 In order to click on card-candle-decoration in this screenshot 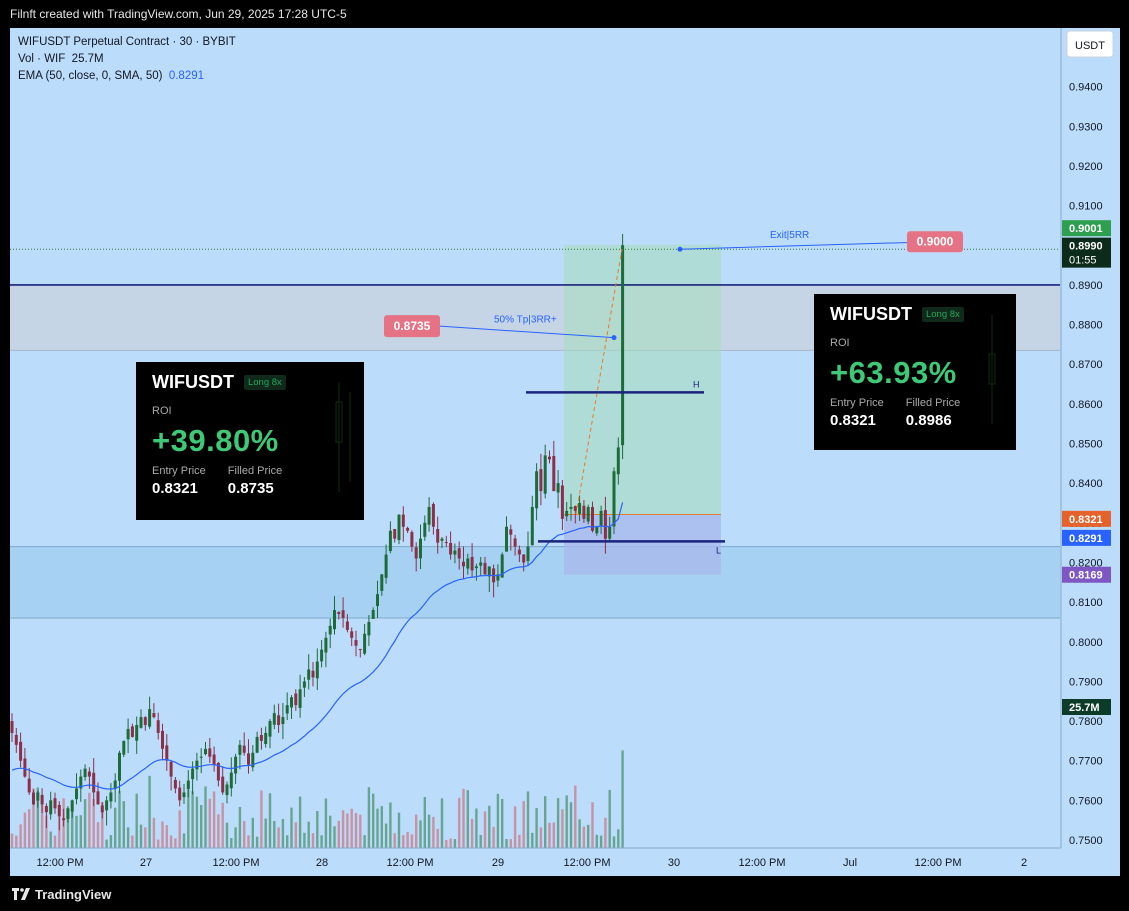, I will do `click(343, 437)`.